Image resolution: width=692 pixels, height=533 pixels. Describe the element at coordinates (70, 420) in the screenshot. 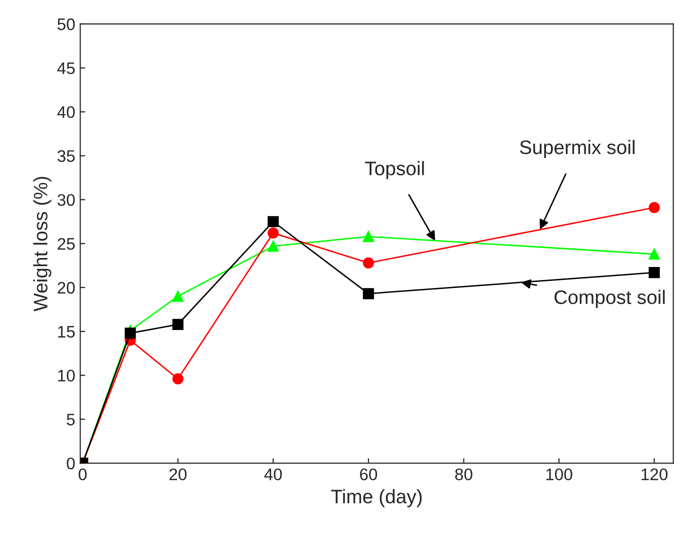

I see `y-tick-label: 5` at that location.